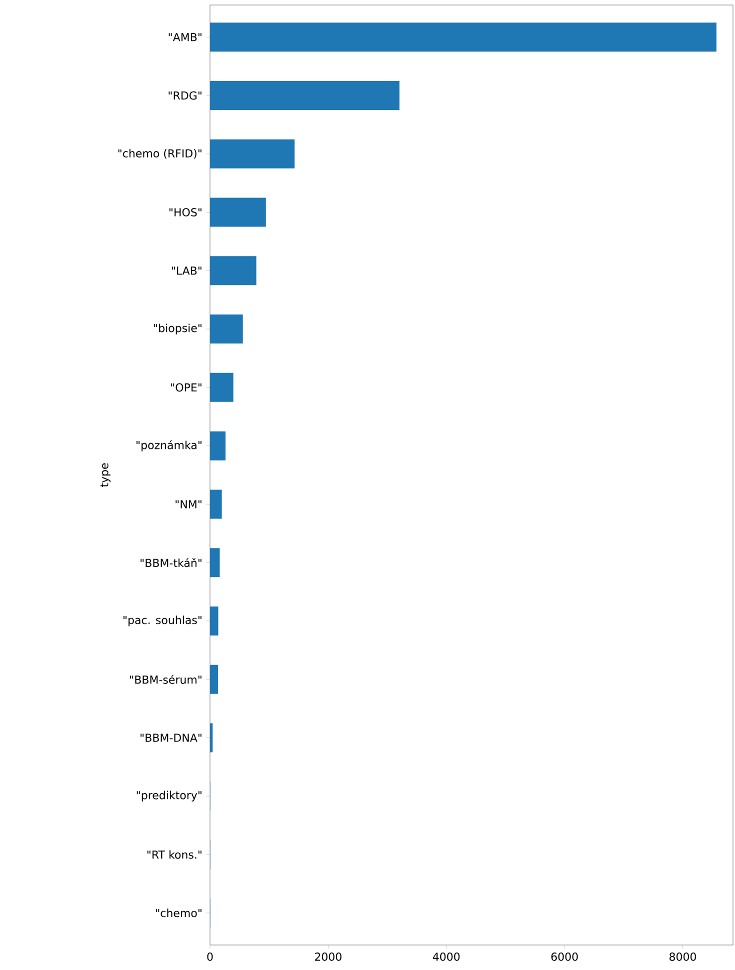  What do you see at coordinates (683, 956) in the screenshot?
I see `x-tick-label: 8000` at bounding box center [683, 956].